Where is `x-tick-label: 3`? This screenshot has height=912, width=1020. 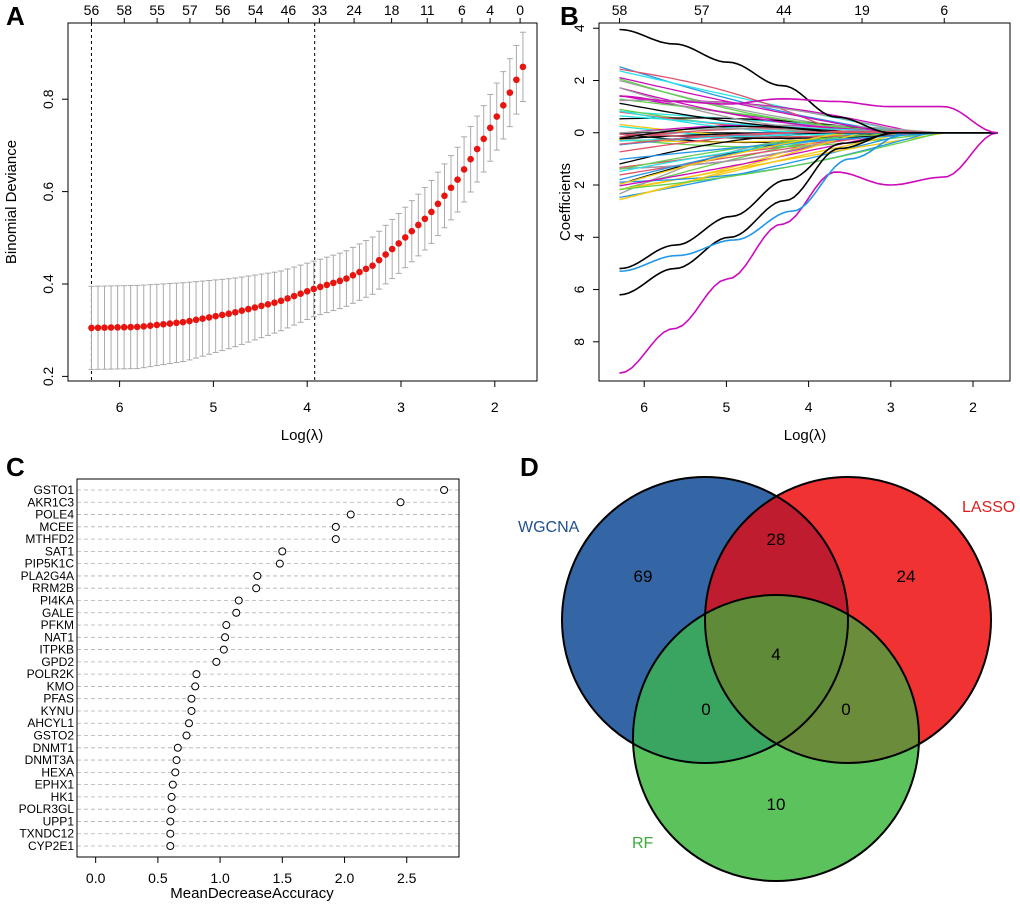
x-tick-label: 3 is located at coordinates (401, 407).